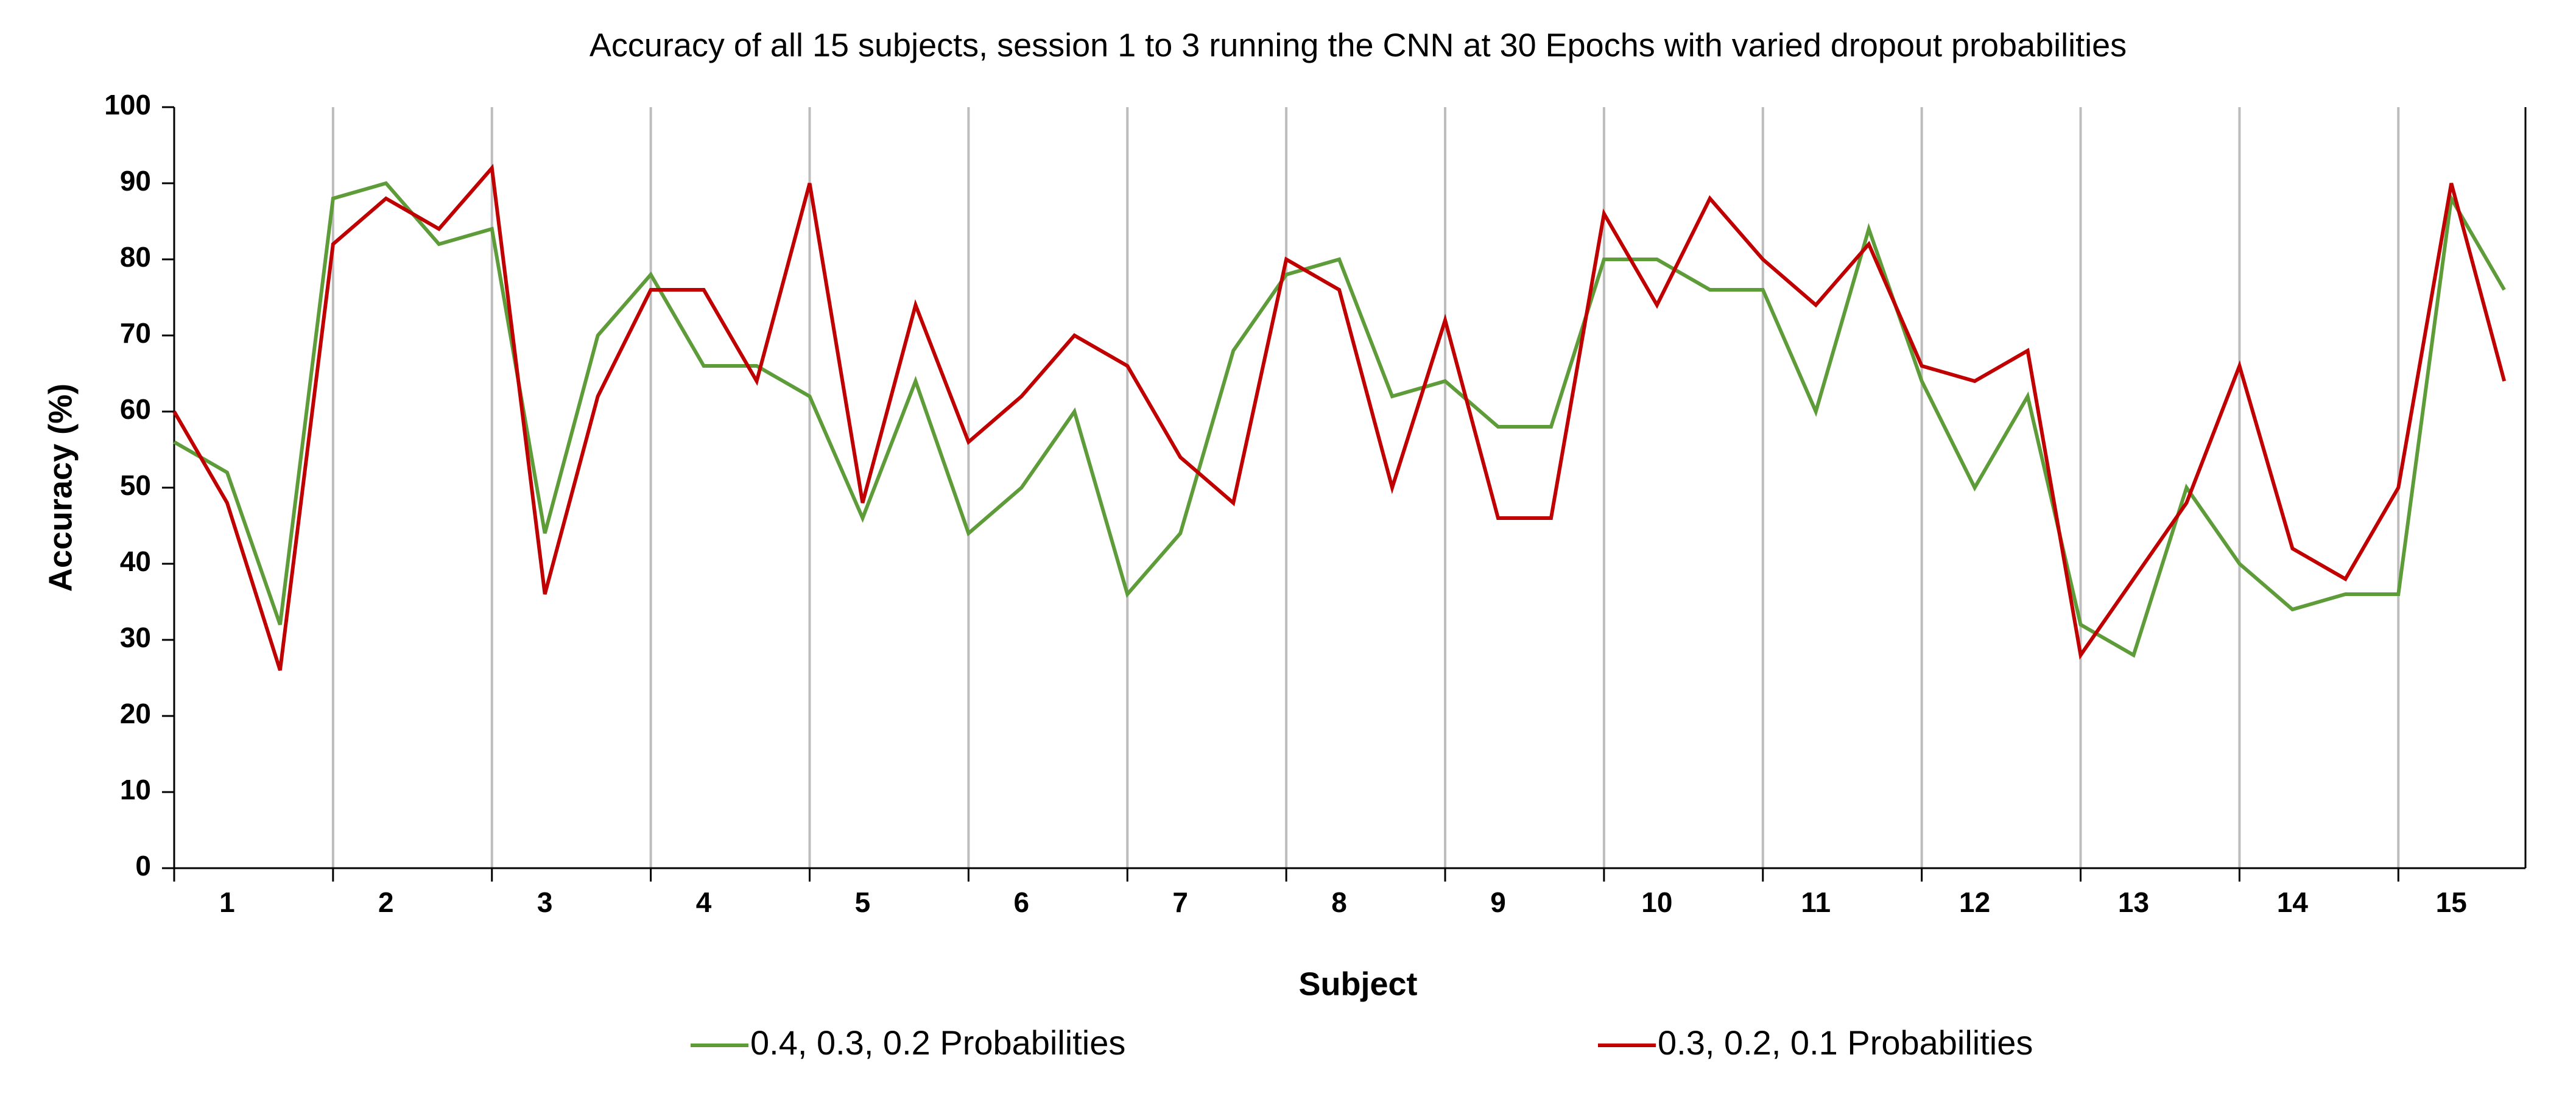 This screenshot has width=2576, height=1105. I want to click on y-tick-label: 10, so click(135, 789).